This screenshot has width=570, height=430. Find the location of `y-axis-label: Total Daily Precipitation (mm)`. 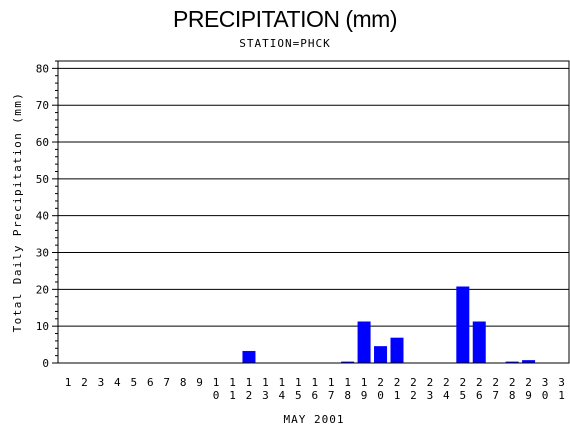

y-axis-label: Total Daily Precipitation (mm) is located at coordinates (17, 212).